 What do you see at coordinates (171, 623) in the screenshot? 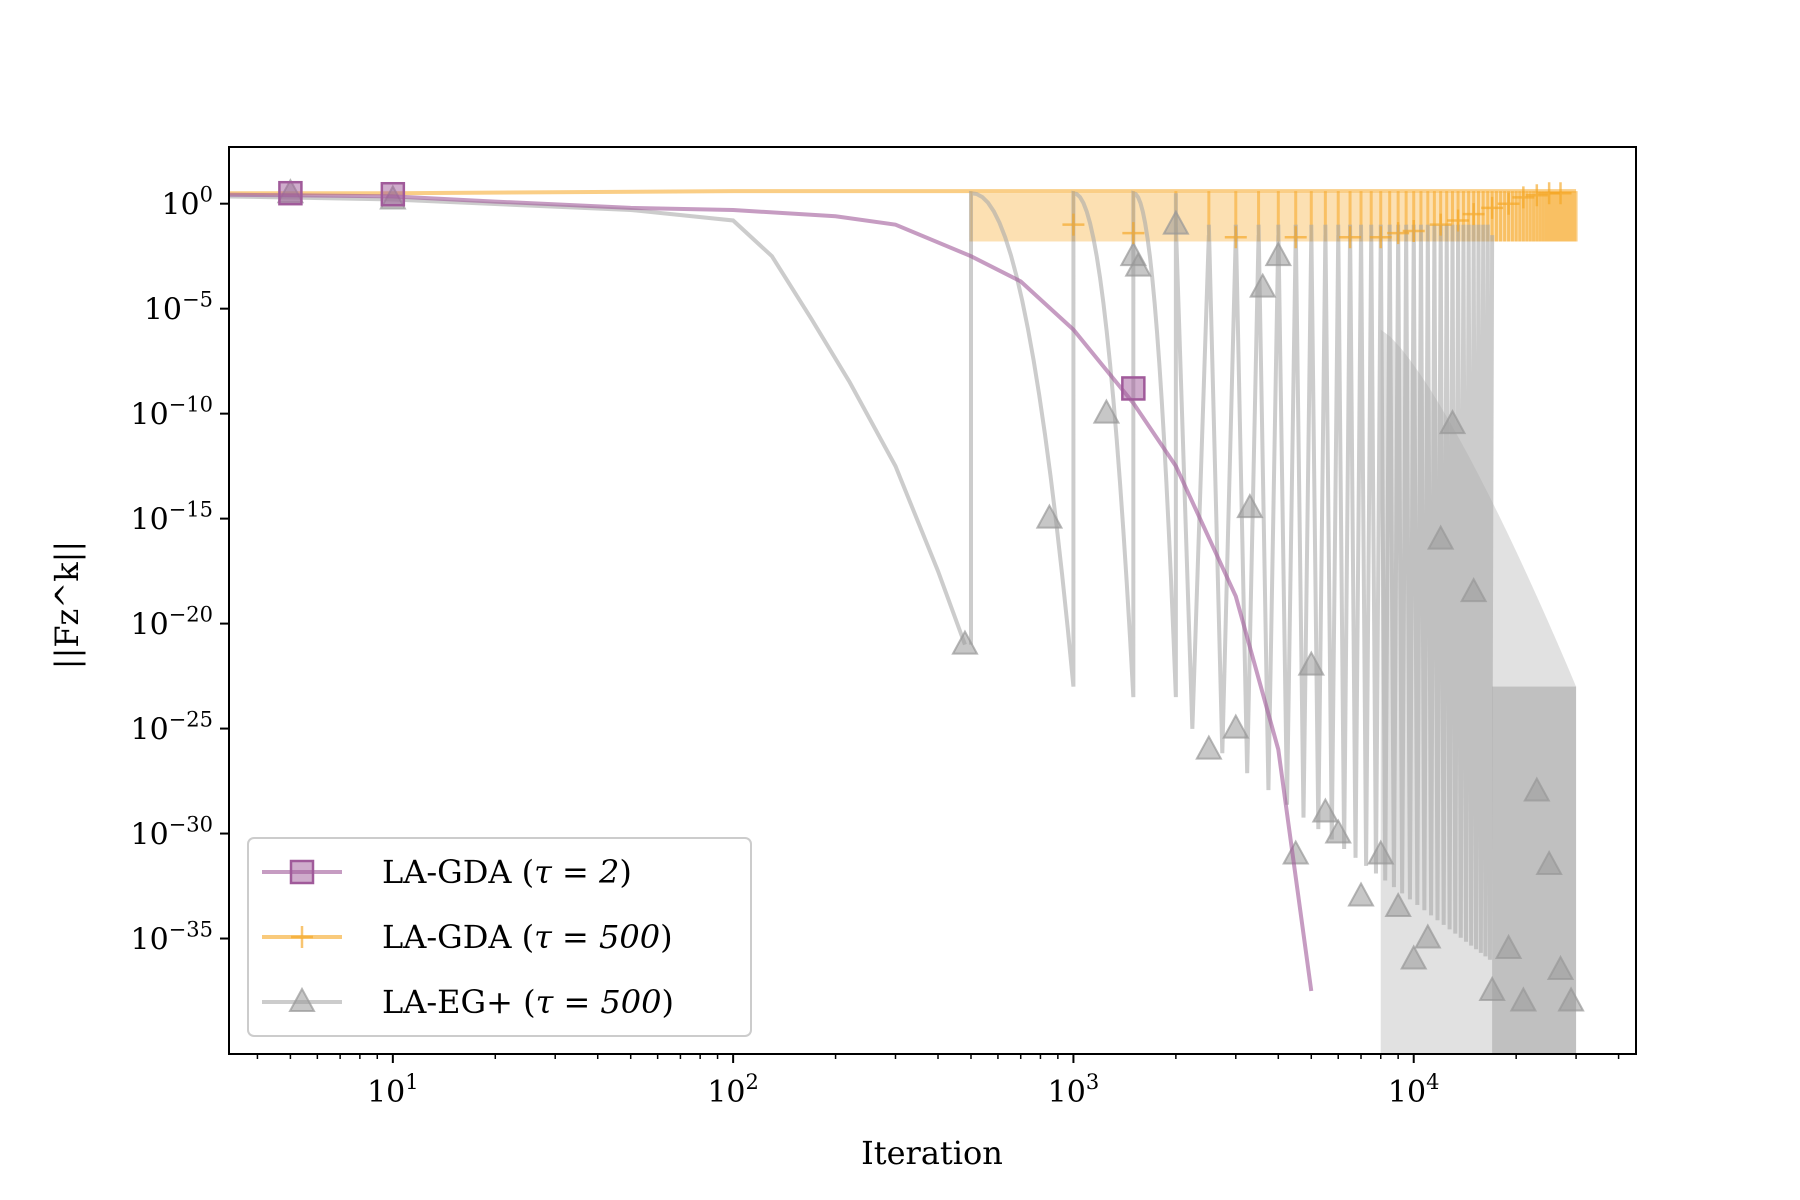
I see `y-tick-label: 10⁻²⁰` at bounding box center [171, 623].